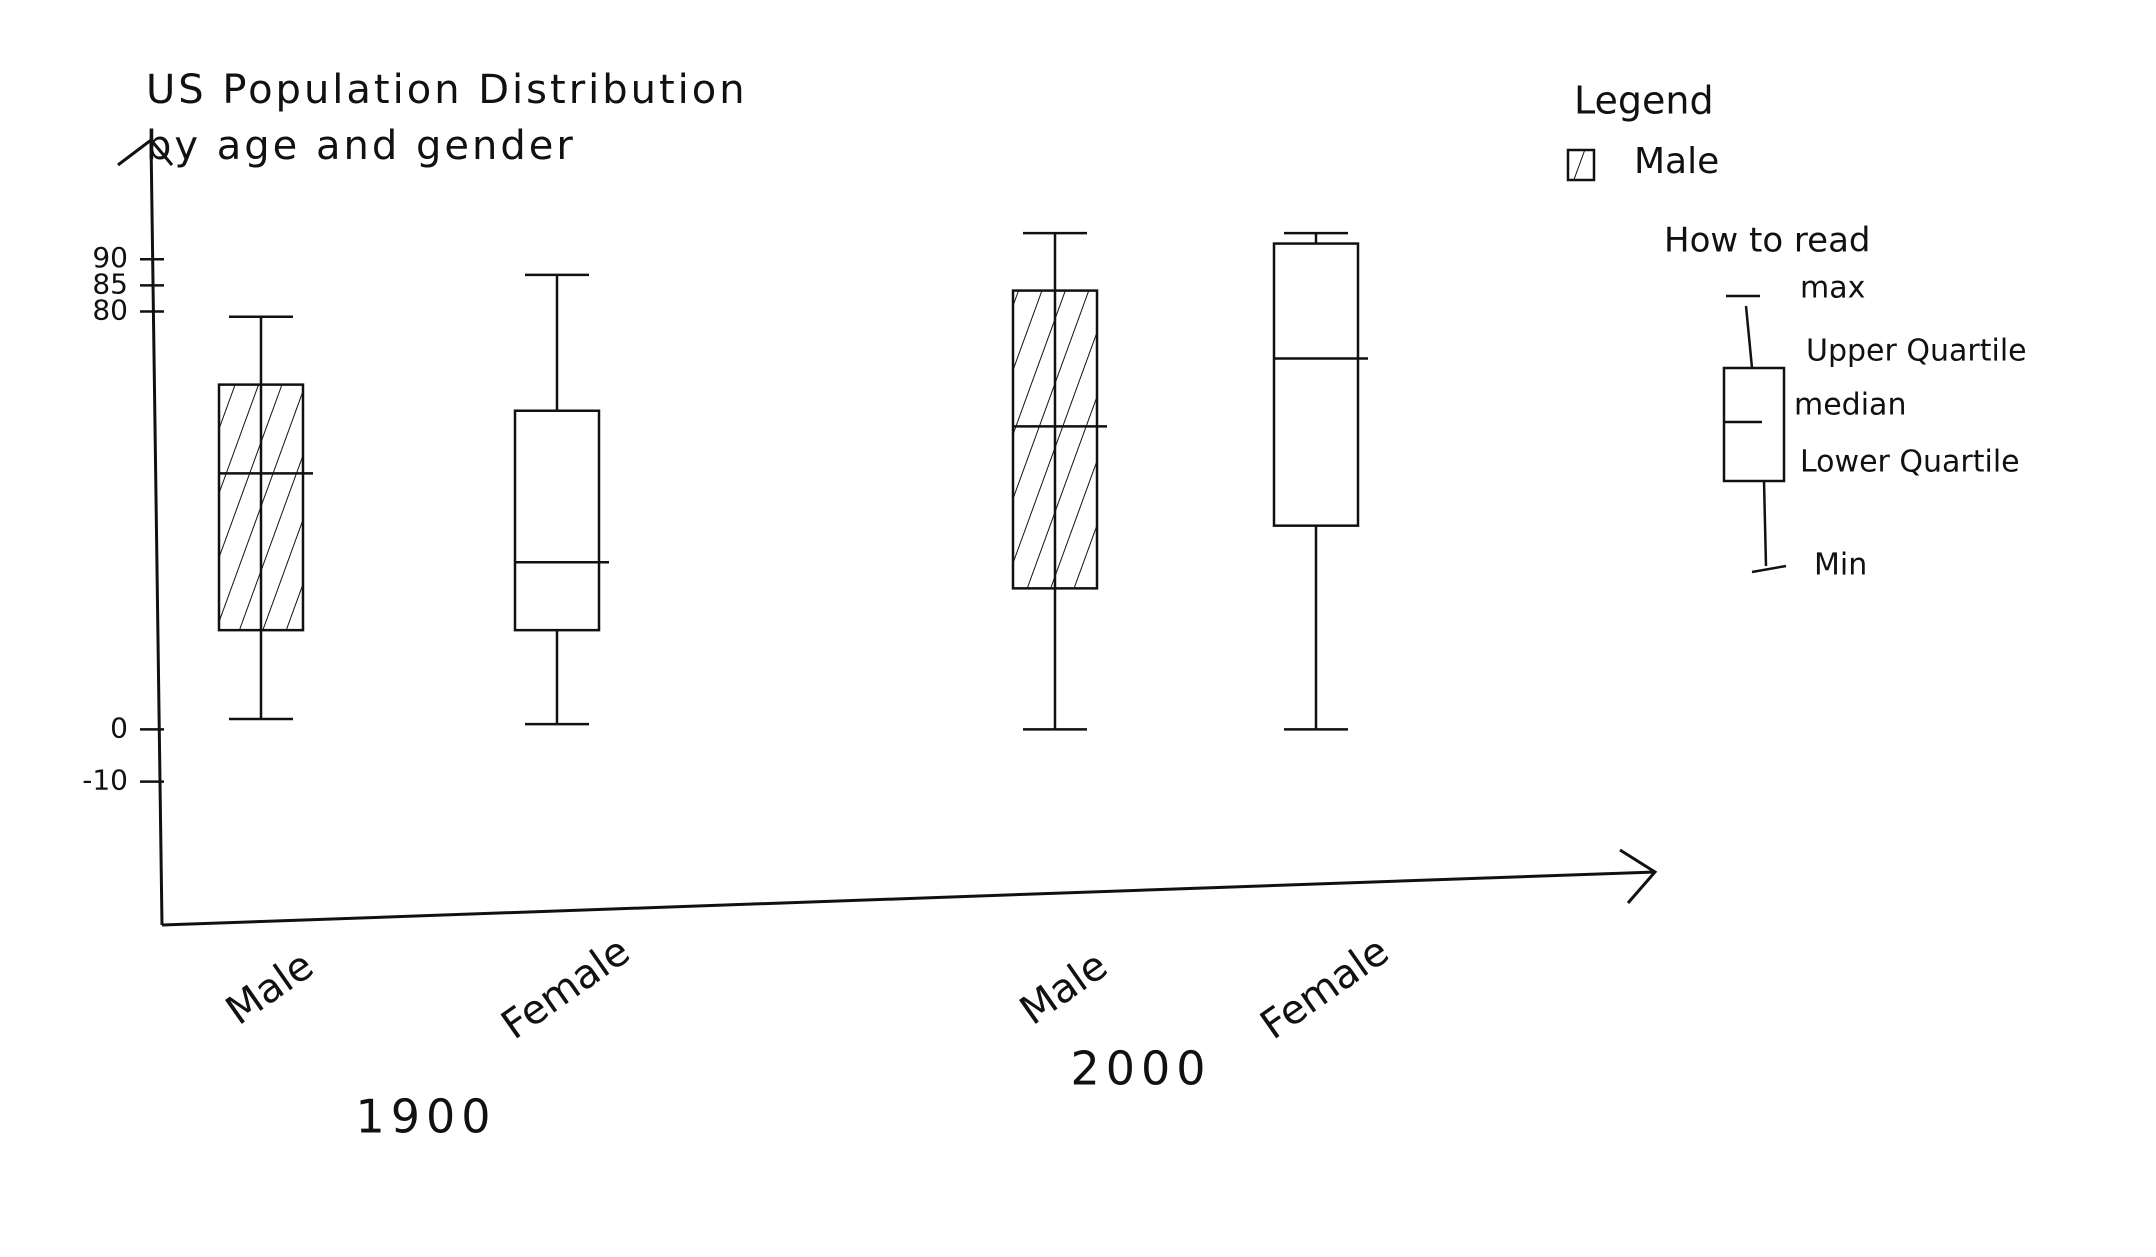 The height and width of the screenshot is (1257, 2156). What do you see at coordinates (1140, 1069) in the screenshot?
I see `group-label: 2000` at bounding box center [1140, 1069].